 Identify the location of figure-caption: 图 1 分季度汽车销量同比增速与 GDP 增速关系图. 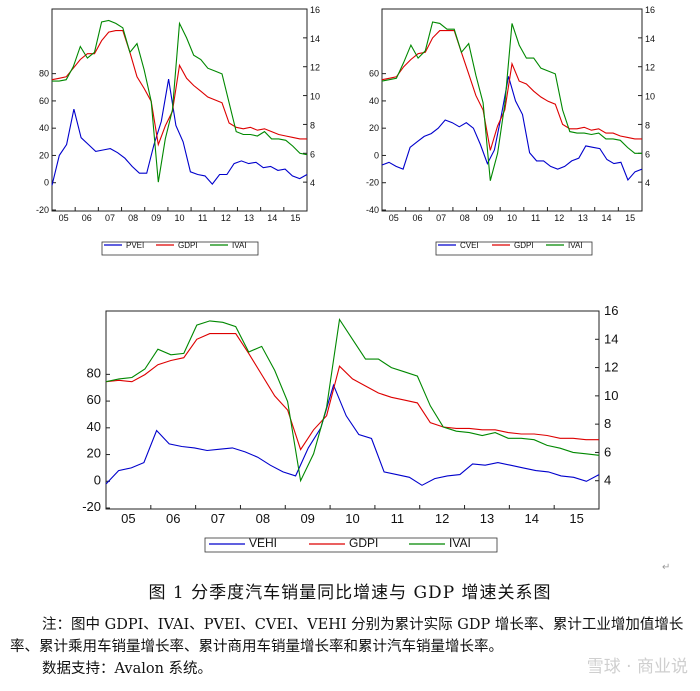
(350, 593).